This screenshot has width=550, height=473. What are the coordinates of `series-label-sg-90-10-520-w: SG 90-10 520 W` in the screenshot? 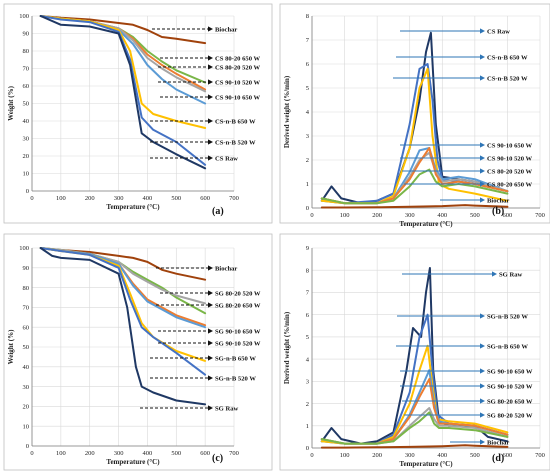 It's located at (510, 386).